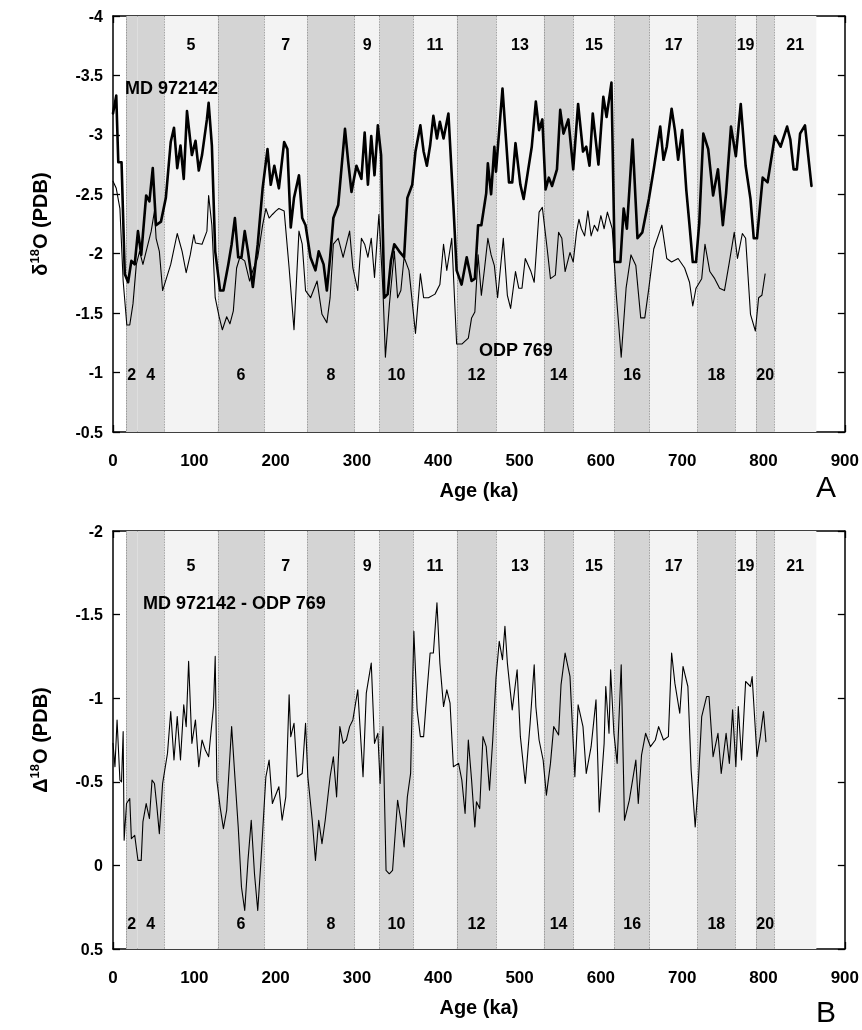 The image size is (862, 1030). I want to click on text: B, so click(826, 1011).